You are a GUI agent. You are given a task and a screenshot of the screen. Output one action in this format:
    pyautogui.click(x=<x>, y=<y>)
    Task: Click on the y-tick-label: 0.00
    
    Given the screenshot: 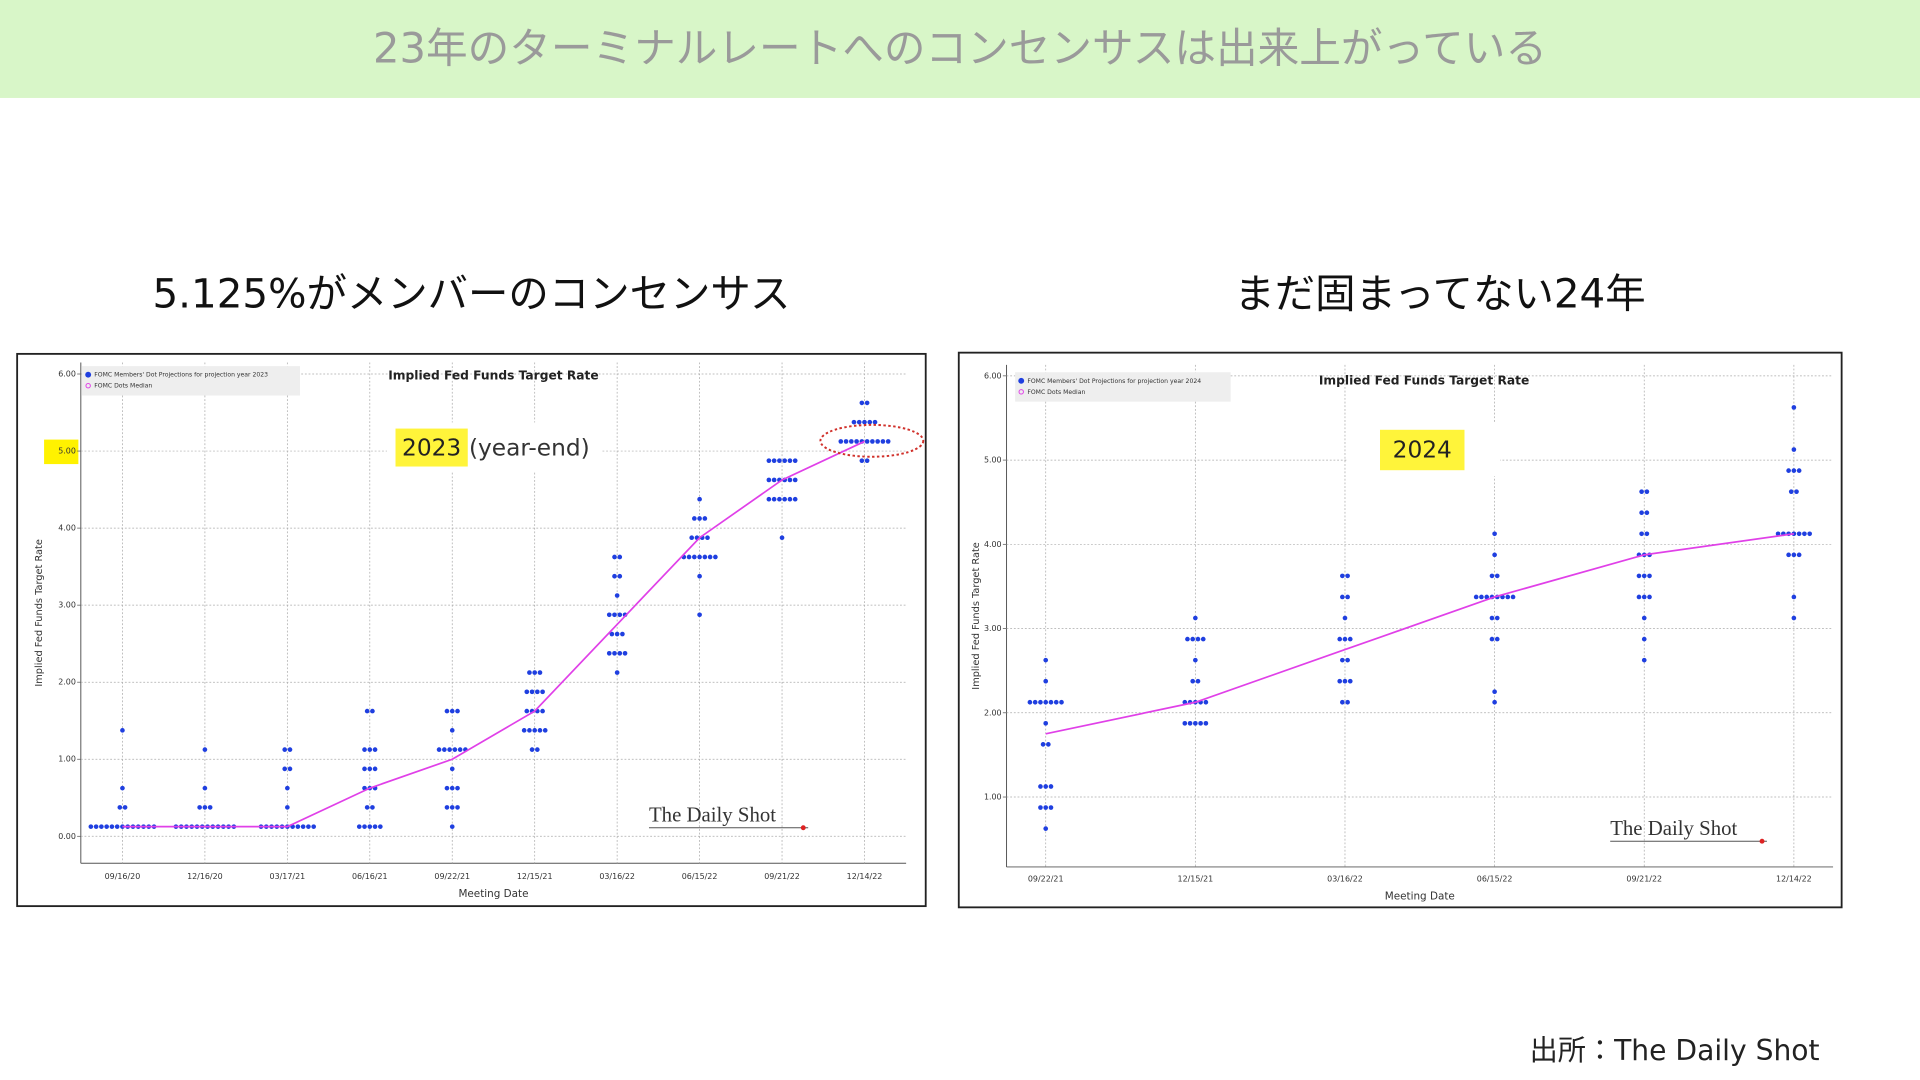 What is the action you would take?
    pyautogui.click(x=67, y=836)
    